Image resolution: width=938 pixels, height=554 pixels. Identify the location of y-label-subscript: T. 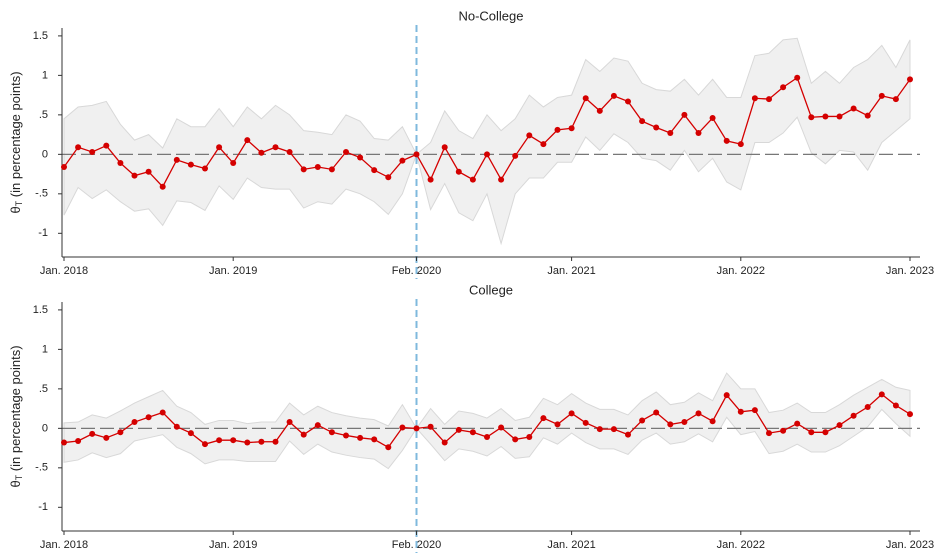
(19, 203).